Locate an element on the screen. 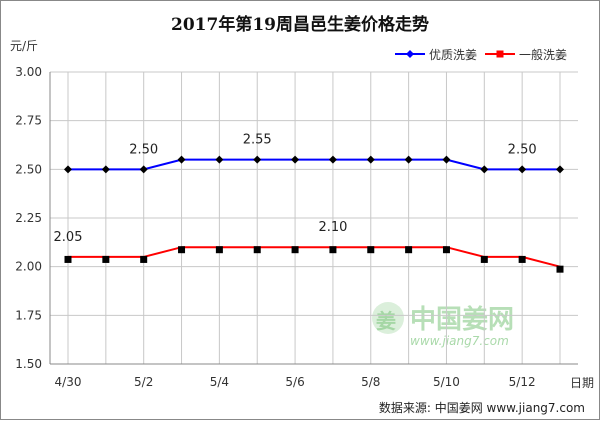  legend-label: 优质洗姜 is located at coordinates (453, 55).